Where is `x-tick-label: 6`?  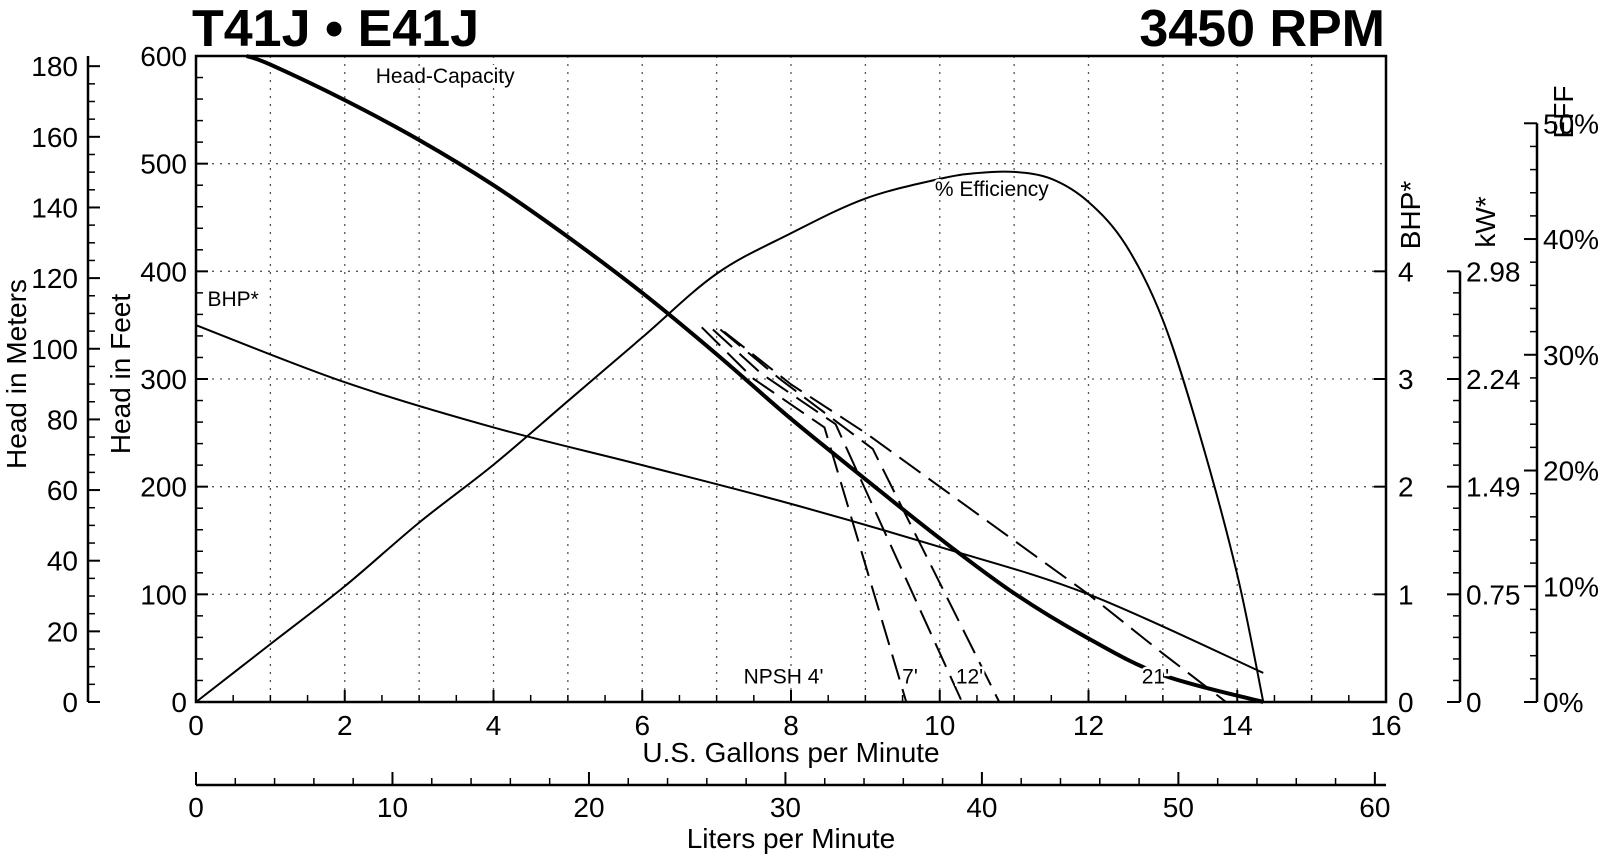 x-tick-label: 6 is located at coordinates (642, 725).